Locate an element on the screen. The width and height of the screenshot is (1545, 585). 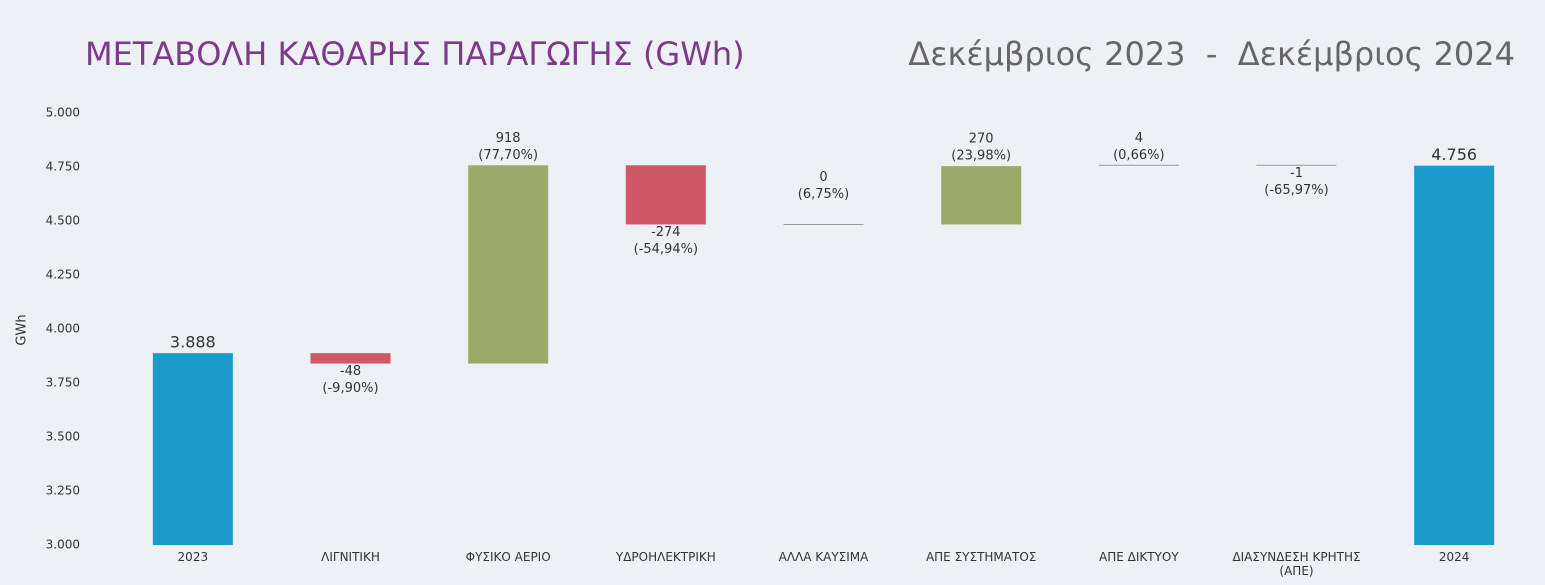
x-tick-label: ΑΛΛΑ ΚΑΥΣΙΜΑ is located at coordinates (823, 557).